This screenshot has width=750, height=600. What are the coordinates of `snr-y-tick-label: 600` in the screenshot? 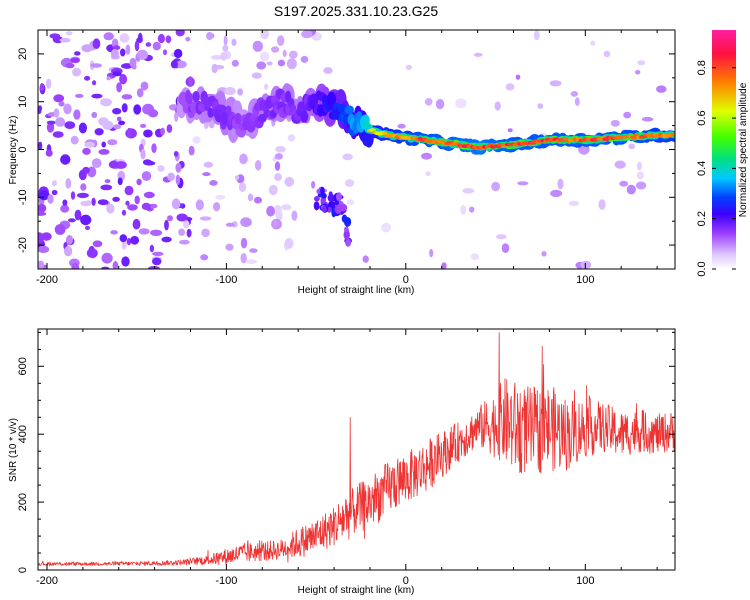 It's located at (23, 366).